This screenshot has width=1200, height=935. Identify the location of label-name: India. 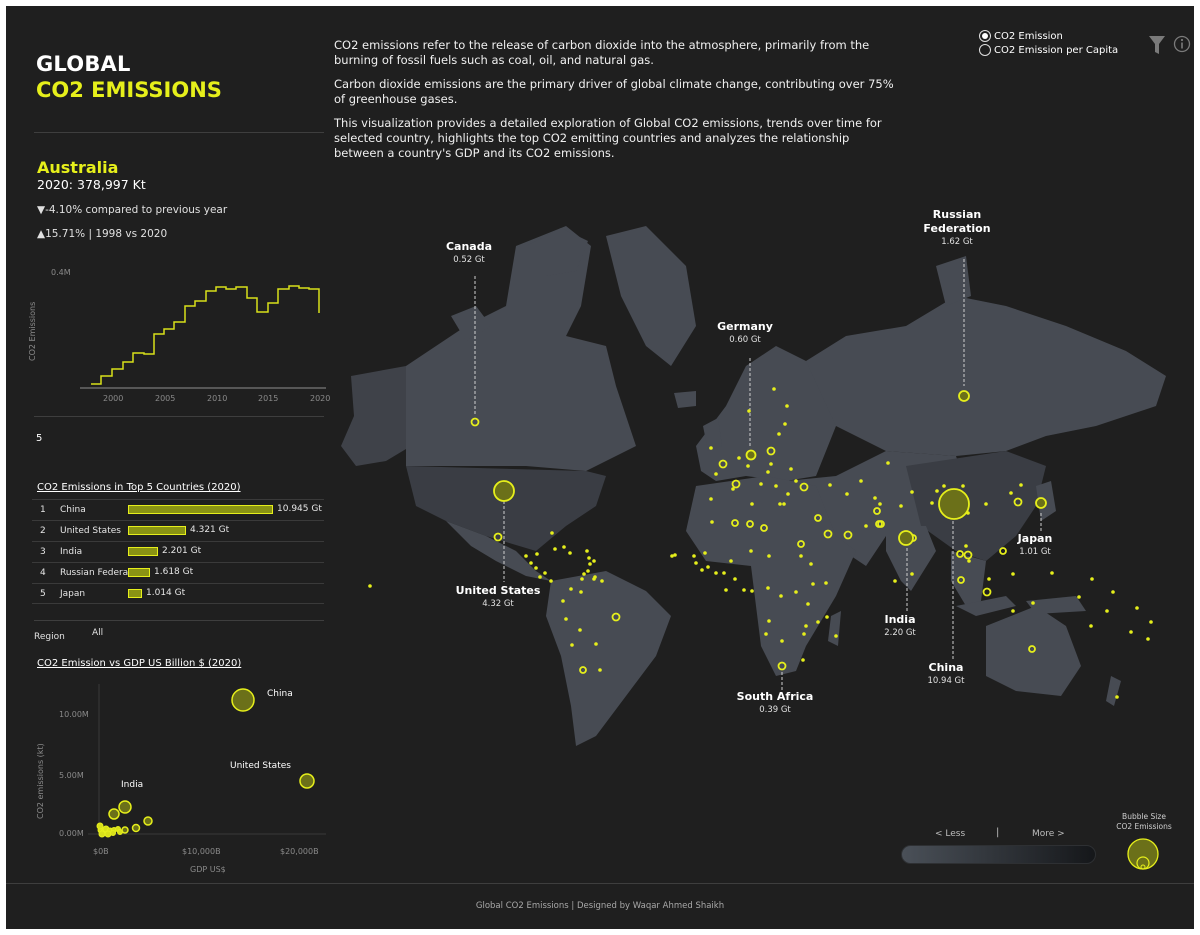
(900, 619).